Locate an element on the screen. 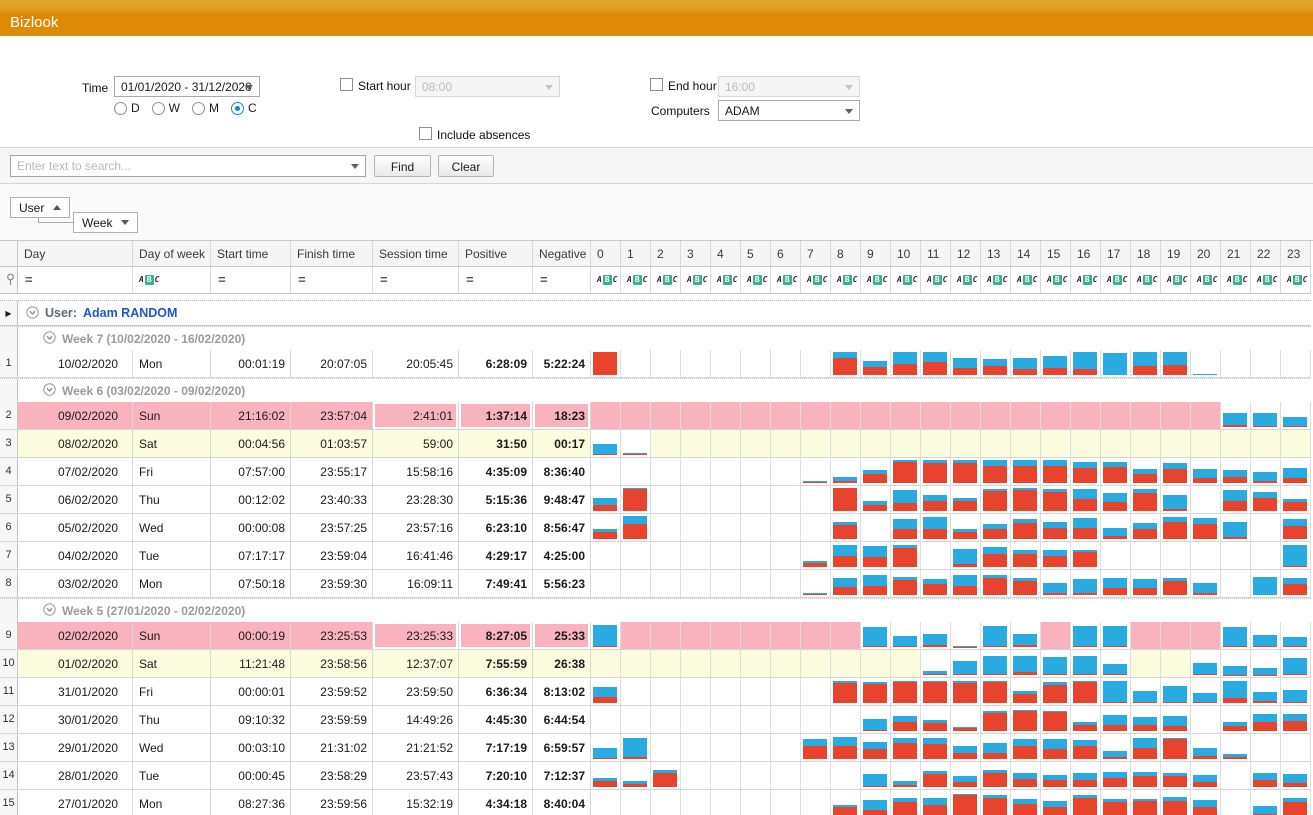 Image resolution: width=1313 pixels, height=815 pixels. cell-negative: 5:22:24 is located at coordinates (562, 363).